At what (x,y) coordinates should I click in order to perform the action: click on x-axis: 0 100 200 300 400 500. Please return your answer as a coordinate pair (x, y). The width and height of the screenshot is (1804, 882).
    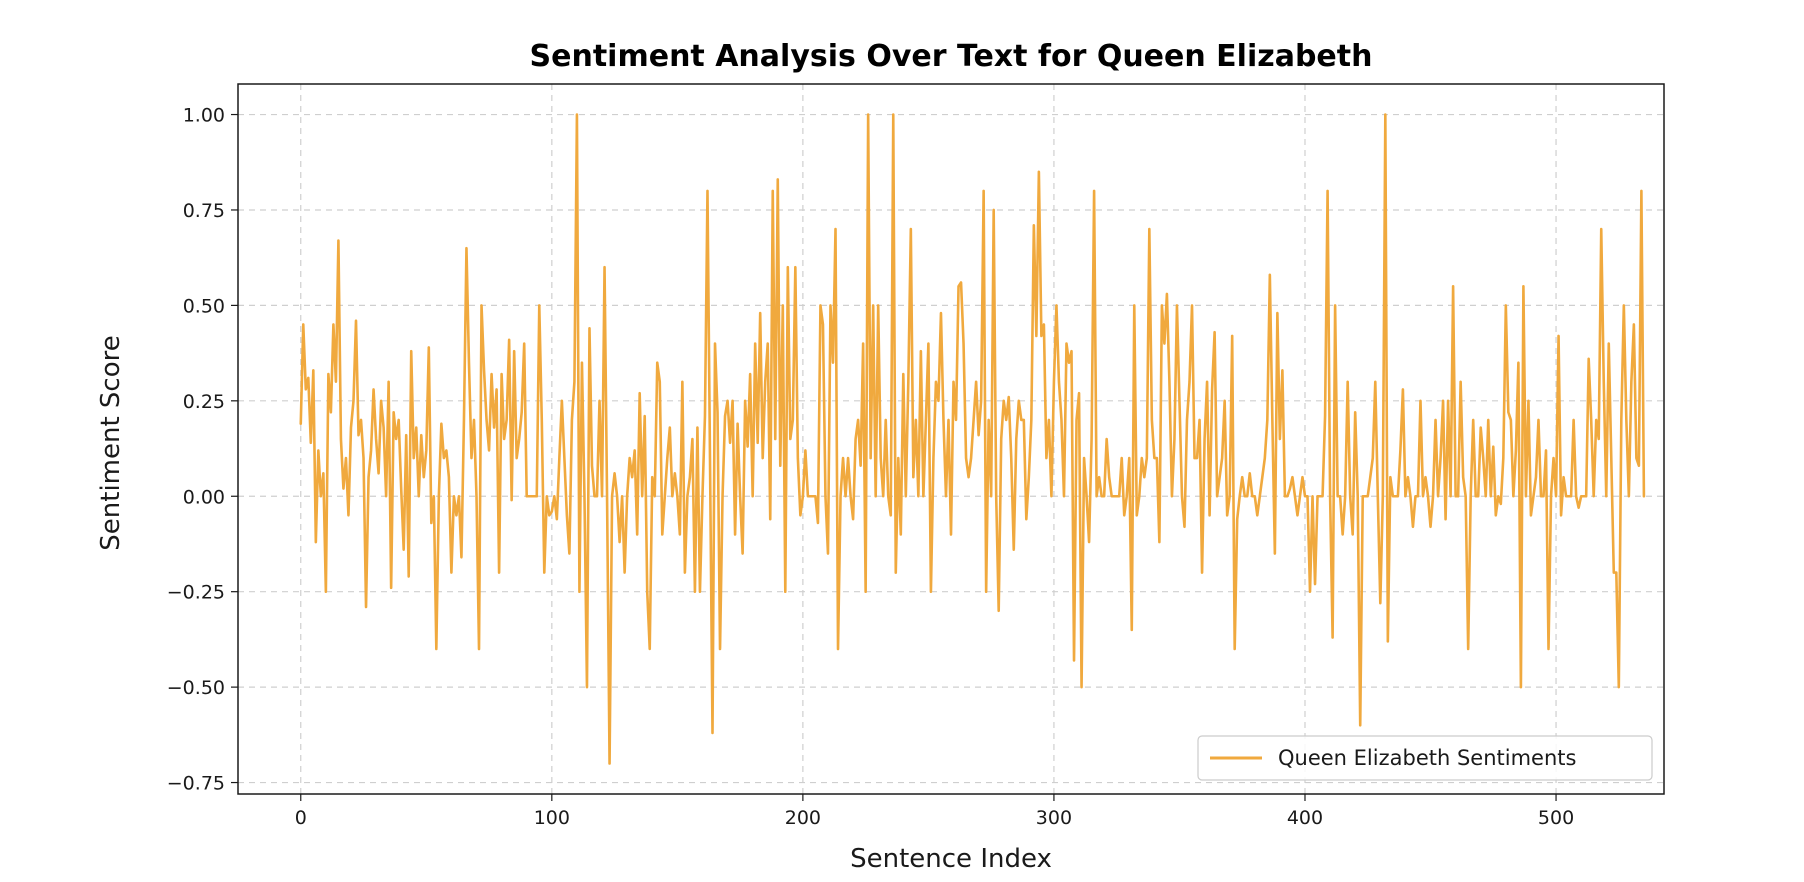
    Looking at the image, I should click on (934, 811).